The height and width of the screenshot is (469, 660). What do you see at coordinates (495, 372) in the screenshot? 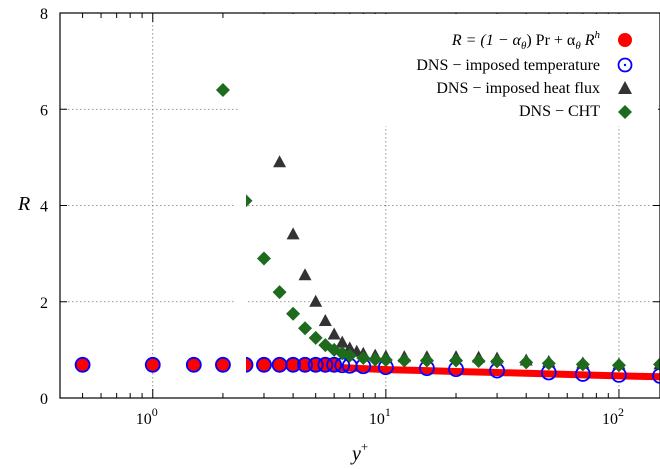
I see `series-line` at bounding box center [495, 372].